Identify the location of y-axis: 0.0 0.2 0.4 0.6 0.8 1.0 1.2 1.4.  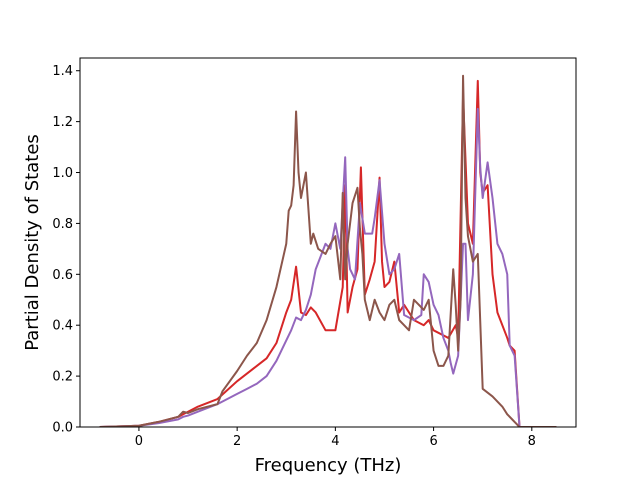
(66, 250).